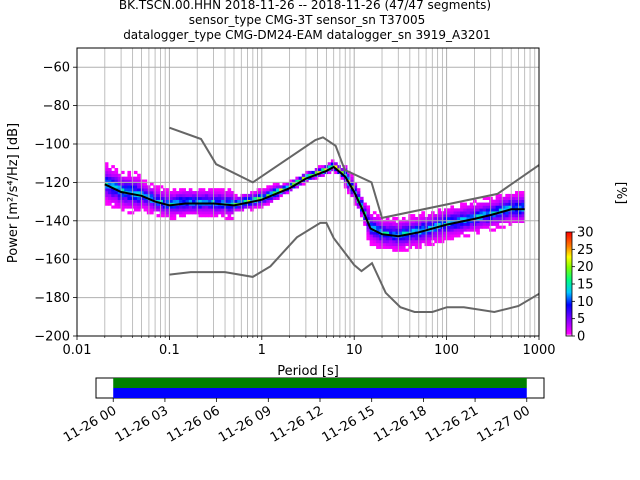 Image resolution: width=640 pixels, height=480 pixels. Describe the element at coordinates (245, 424) in the screenshot. I see `timeline-tick-label: 11-26 09` at that location.